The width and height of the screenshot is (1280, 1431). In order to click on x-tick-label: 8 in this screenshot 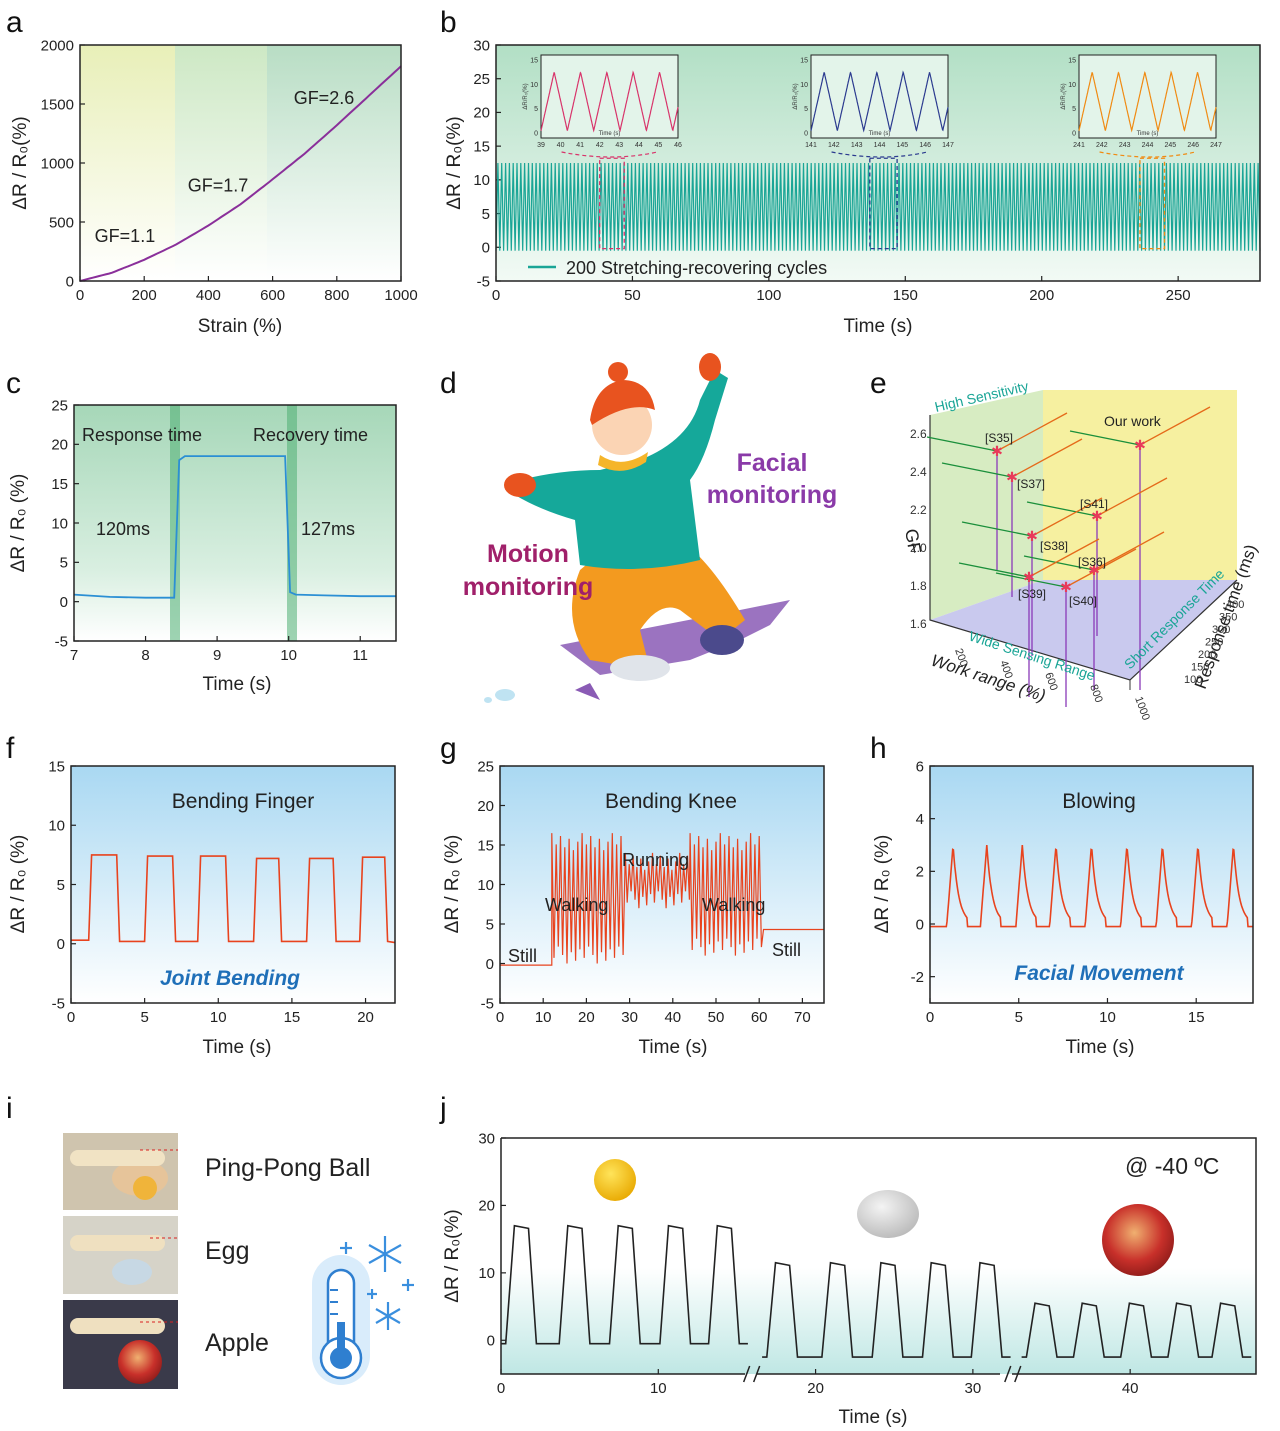, I will do `click(145, 655)`.